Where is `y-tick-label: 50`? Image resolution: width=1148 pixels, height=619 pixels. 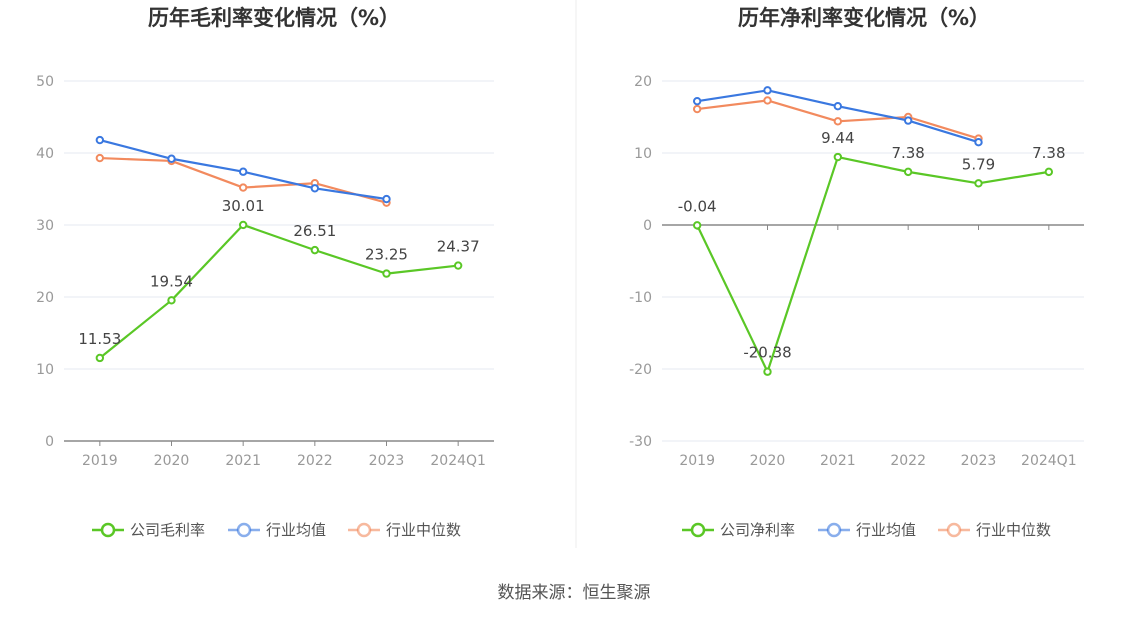
y-tick-label: 50 is located at coordinates (45, 82).